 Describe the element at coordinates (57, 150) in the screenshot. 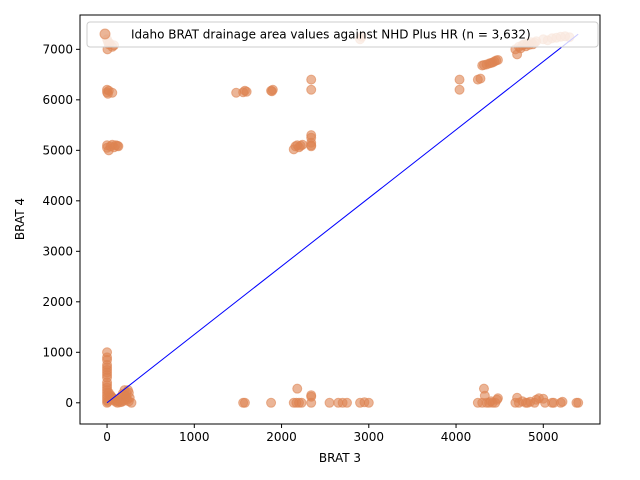

I see `y-tick-label: 5000` at that location.